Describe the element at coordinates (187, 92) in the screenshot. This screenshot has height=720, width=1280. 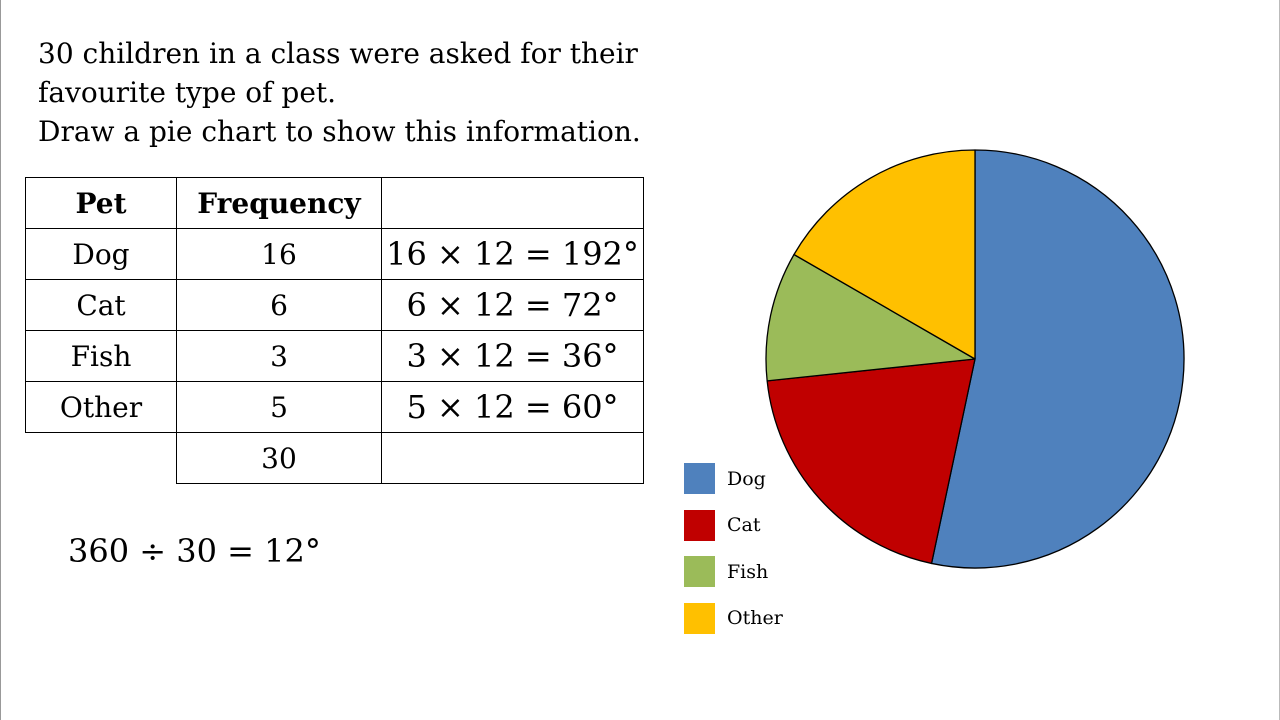
I see `question-line-2: favourite type of pet.` at that location.